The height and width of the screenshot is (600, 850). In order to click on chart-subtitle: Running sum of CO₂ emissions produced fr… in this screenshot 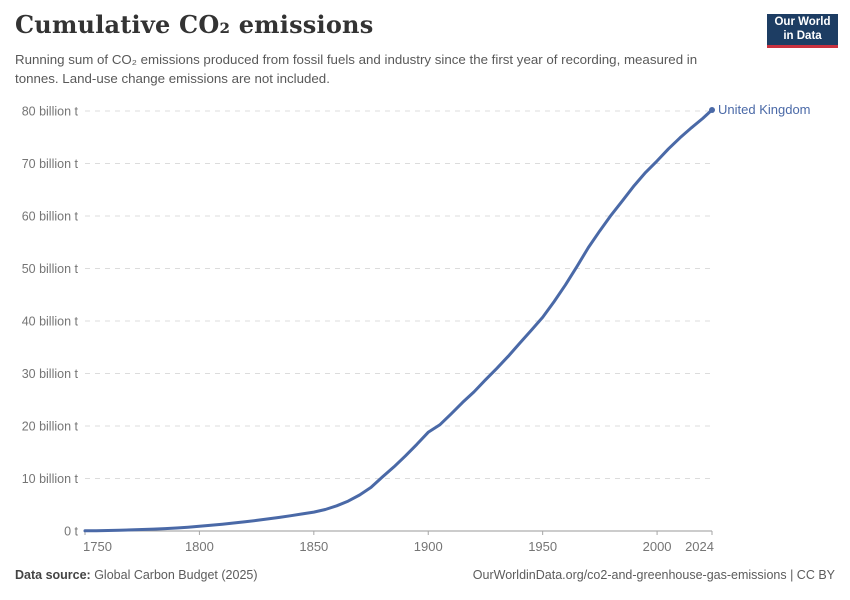, I will do `click(356, 69)`.